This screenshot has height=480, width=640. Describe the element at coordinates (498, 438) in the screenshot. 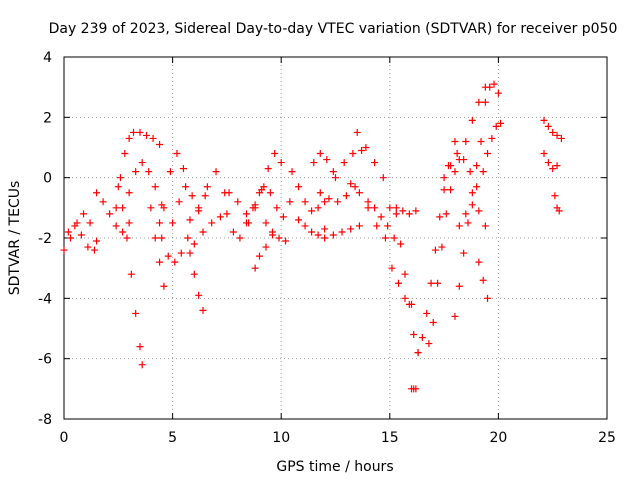

I see `x-tick-label: 20` at that location.